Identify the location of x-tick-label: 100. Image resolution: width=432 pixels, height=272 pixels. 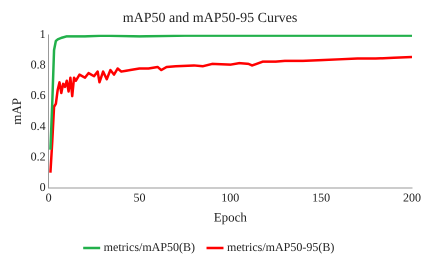
(230, 197).